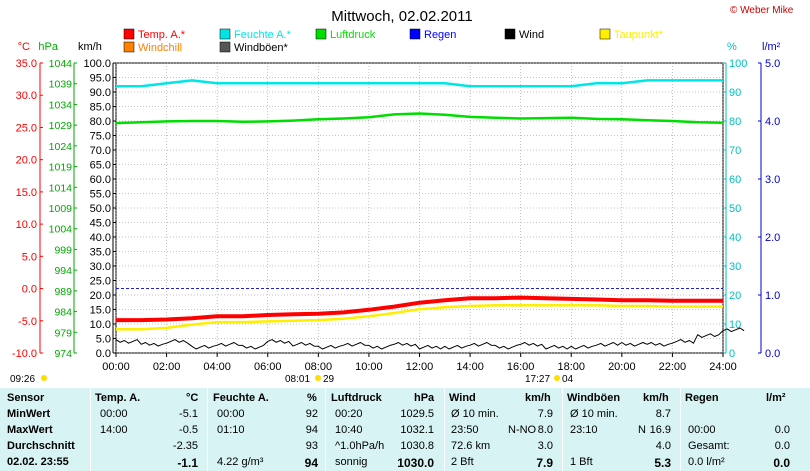  I want to click on x-tick-label: 22:00, so click(673, 367).